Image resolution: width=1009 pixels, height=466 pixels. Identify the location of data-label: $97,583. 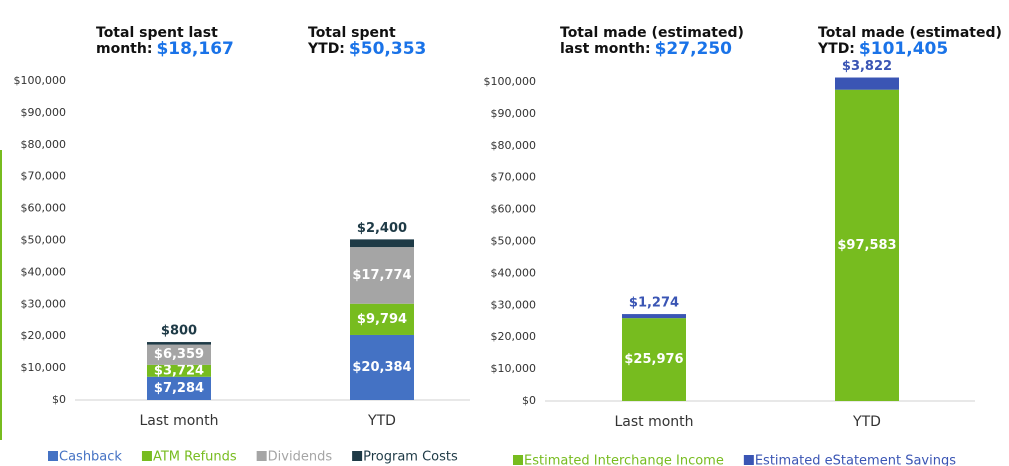
(866, 245).